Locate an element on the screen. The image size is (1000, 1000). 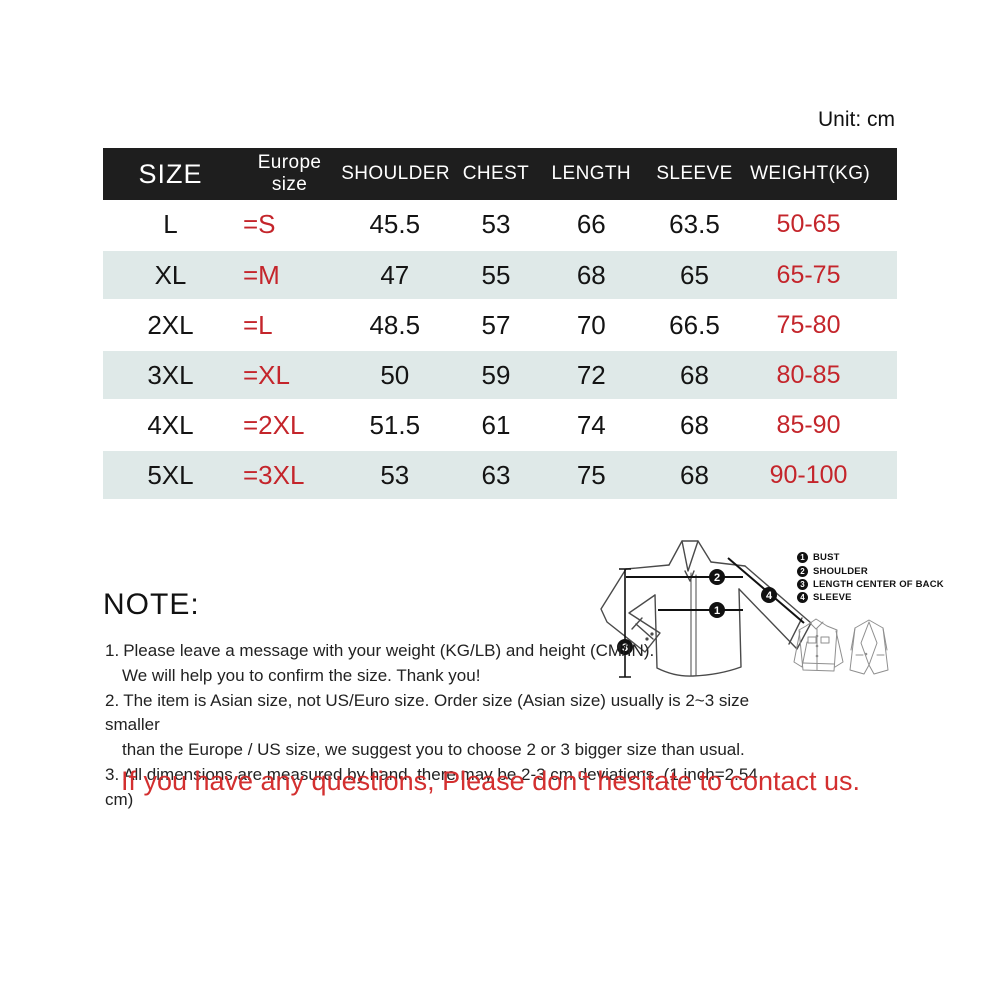
table-row: XL =M 47 55 68 65 65-75 is located at coordinates (500, 275).